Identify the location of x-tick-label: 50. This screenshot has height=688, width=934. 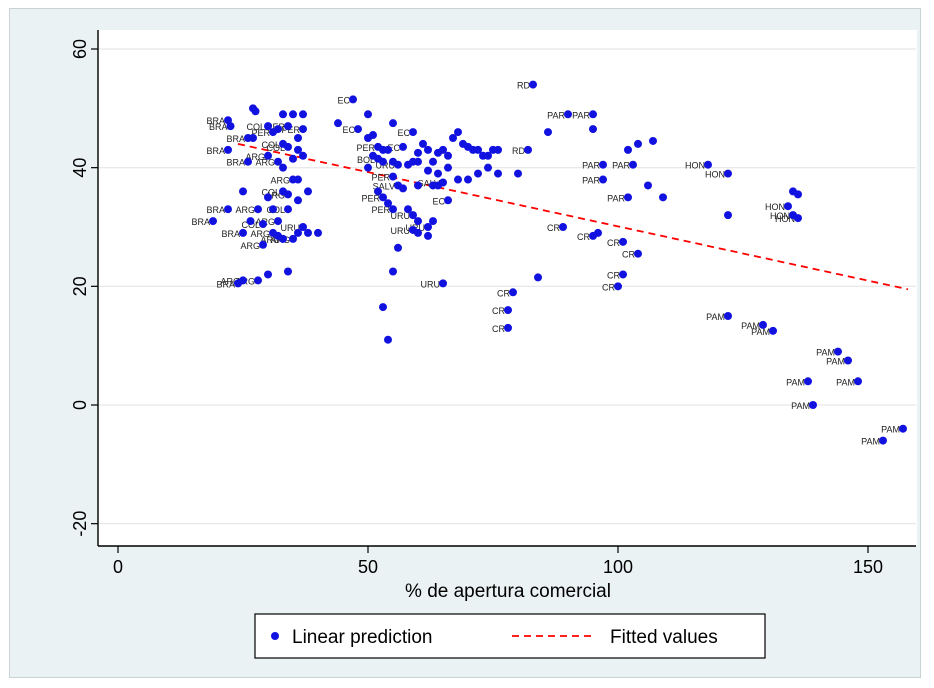
(368, 567).